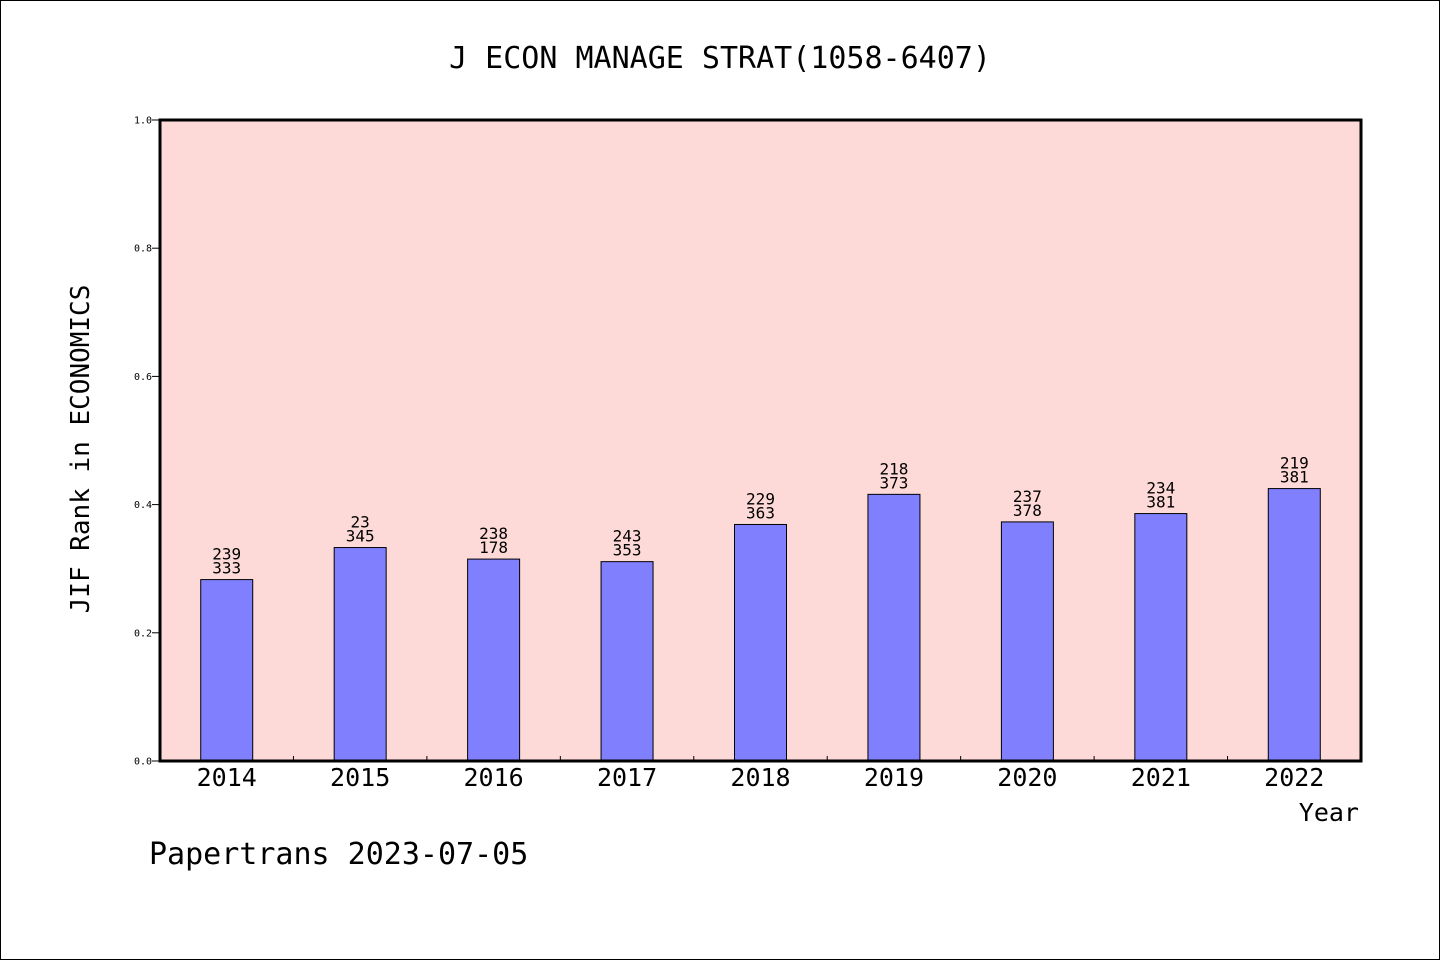  I want to click on x-tick-label: 2018, so click(760, 777).